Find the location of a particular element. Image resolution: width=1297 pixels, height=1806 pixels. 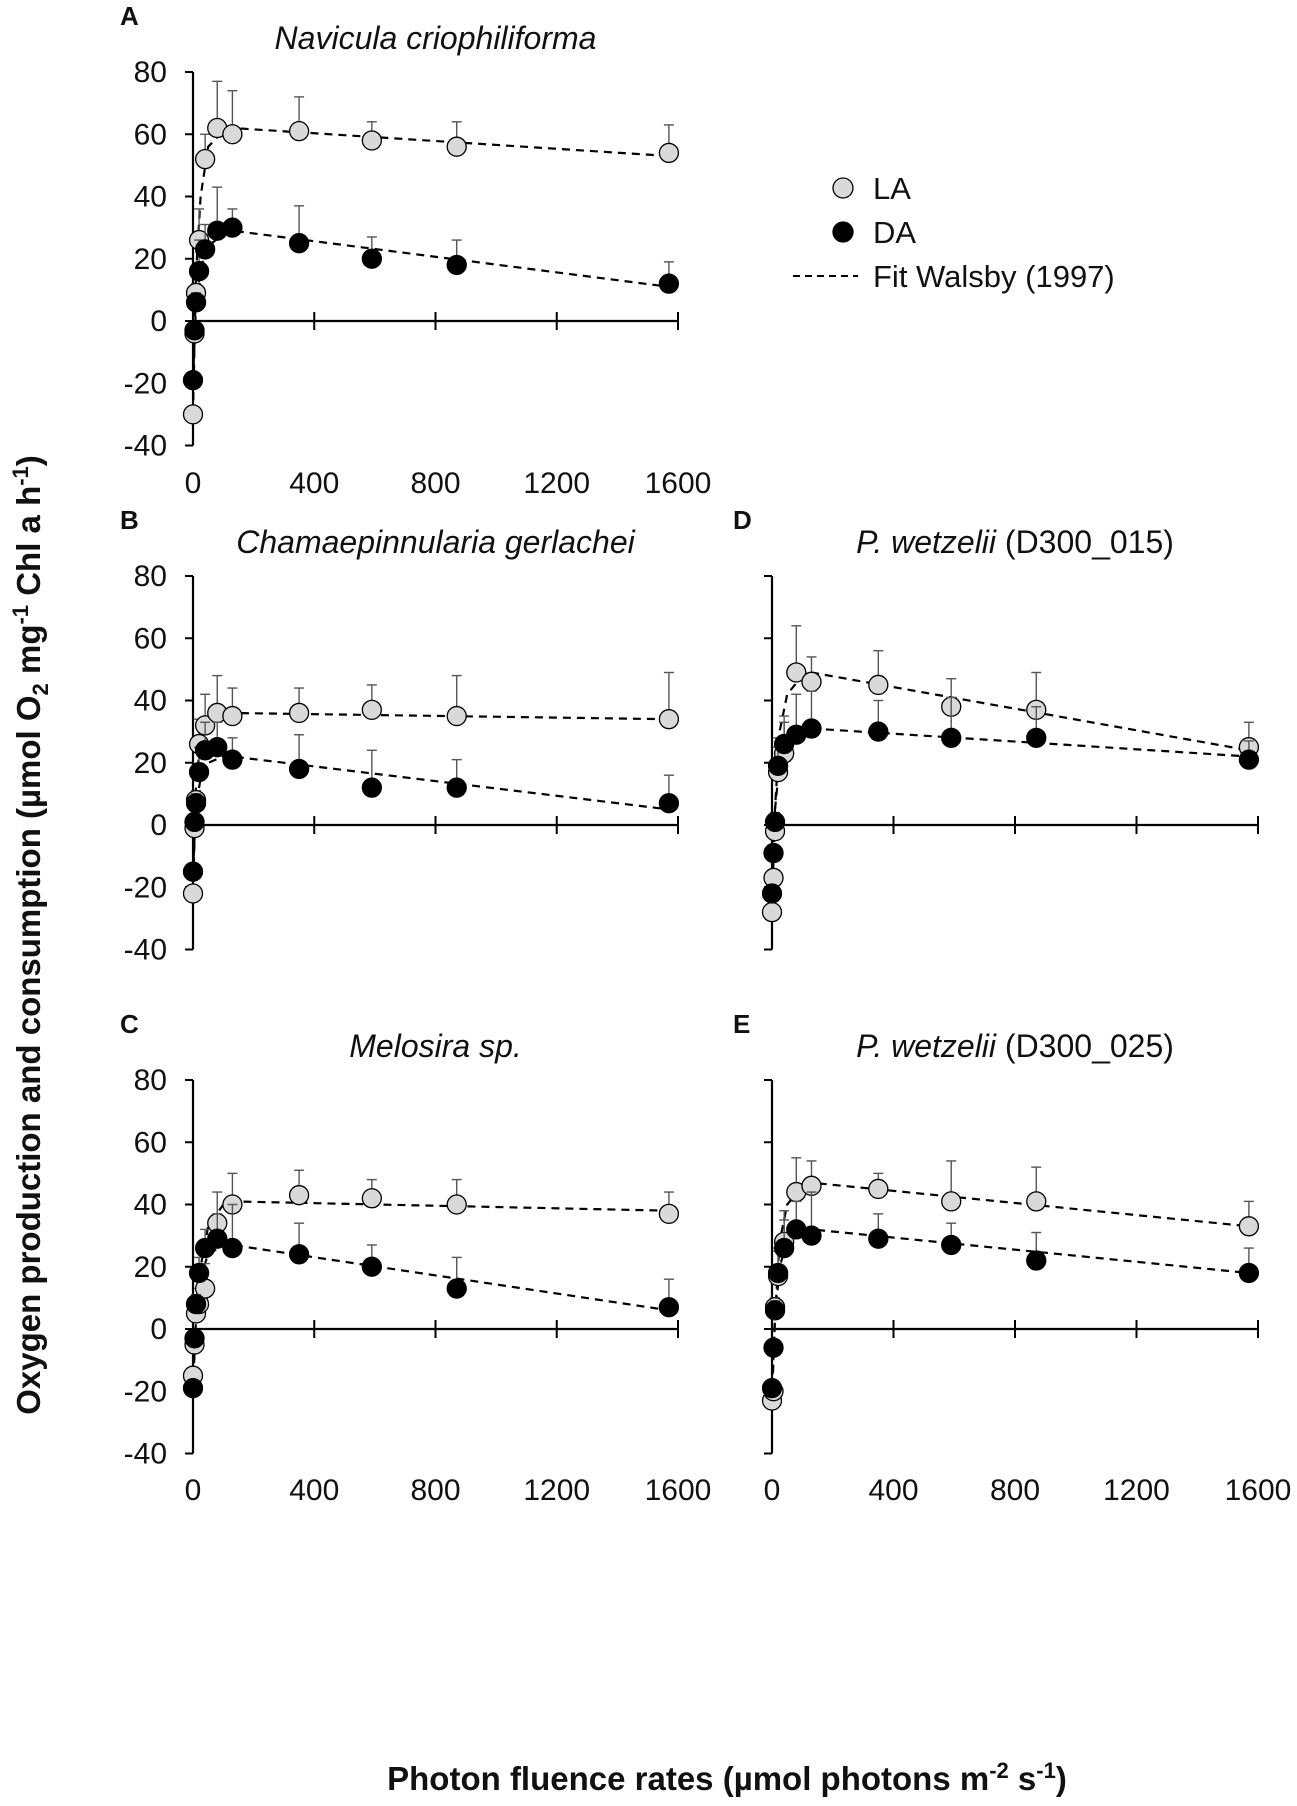

panel-a-title: Navicula criophiliforma is located at coordinates (436, 38).